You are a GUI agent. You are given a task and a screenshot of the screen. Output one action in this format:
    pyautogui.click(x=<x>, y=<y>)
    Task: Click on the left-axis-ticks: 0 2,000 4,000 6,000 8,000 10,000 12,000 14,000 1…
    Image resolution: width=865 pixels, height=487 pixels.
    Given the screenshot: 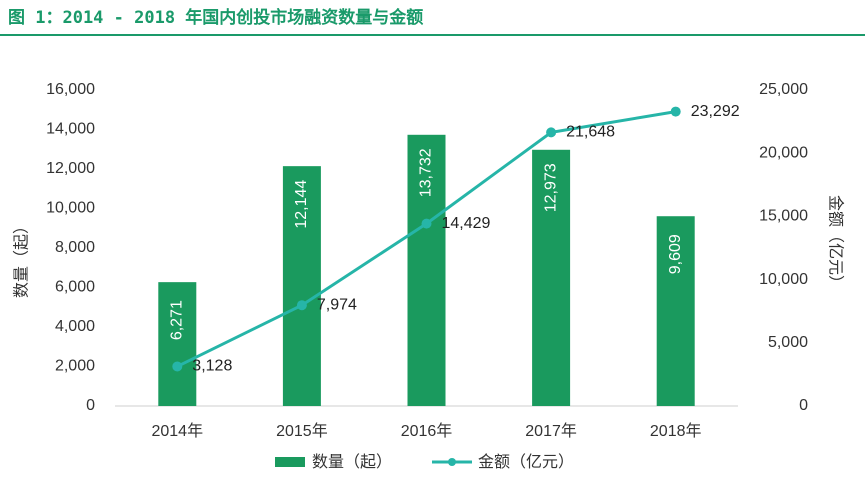 What is the action you would take?
    pyautogui.click(x=70, y=247)
    